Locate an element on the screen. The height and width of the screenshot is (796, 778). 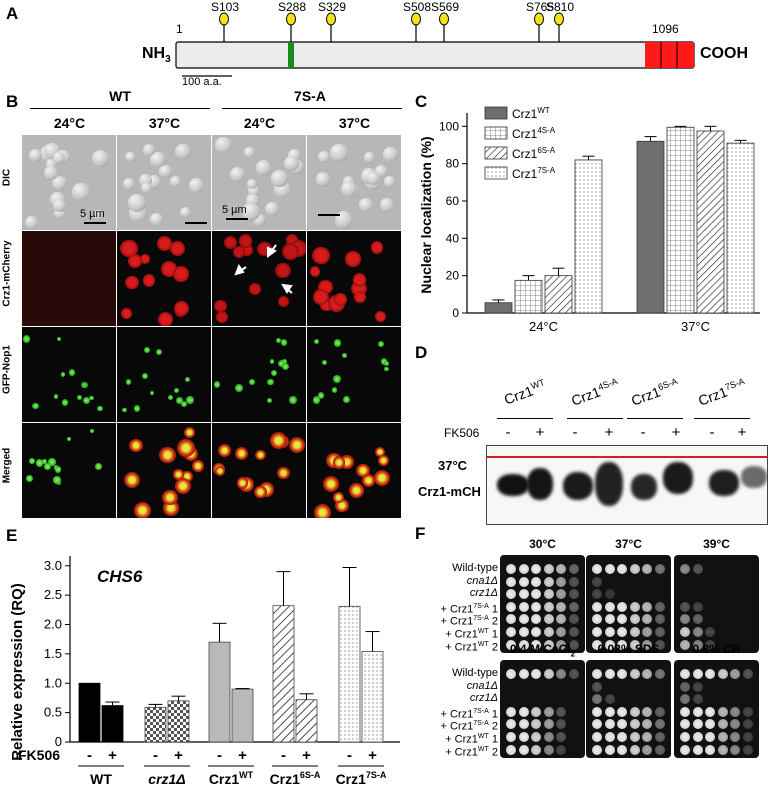
e-fk-sign: - is located at coordinates (349, 755).